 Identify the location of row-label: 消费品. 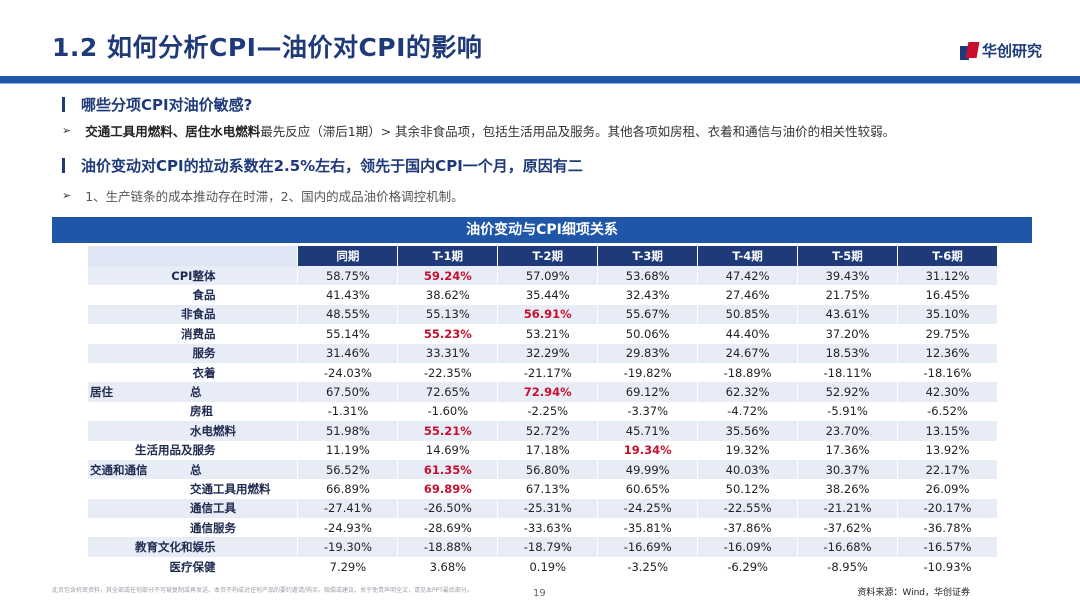
(193, 334).